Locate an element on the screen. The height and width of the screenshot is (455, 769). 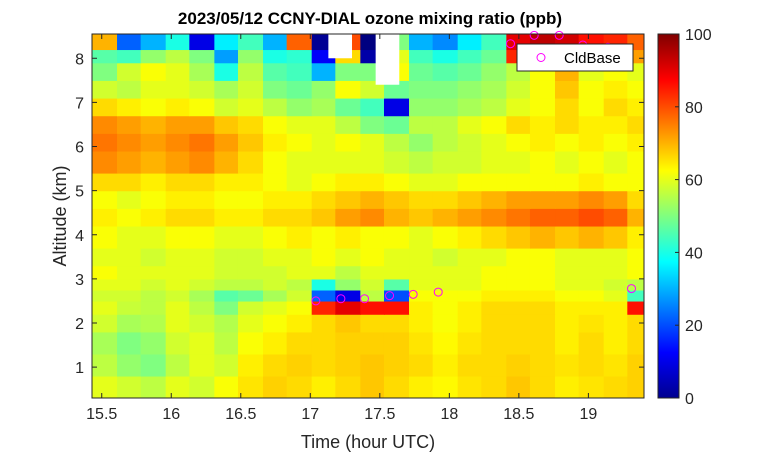
x-tick-label: 18 is located at coordinates (449, 414).